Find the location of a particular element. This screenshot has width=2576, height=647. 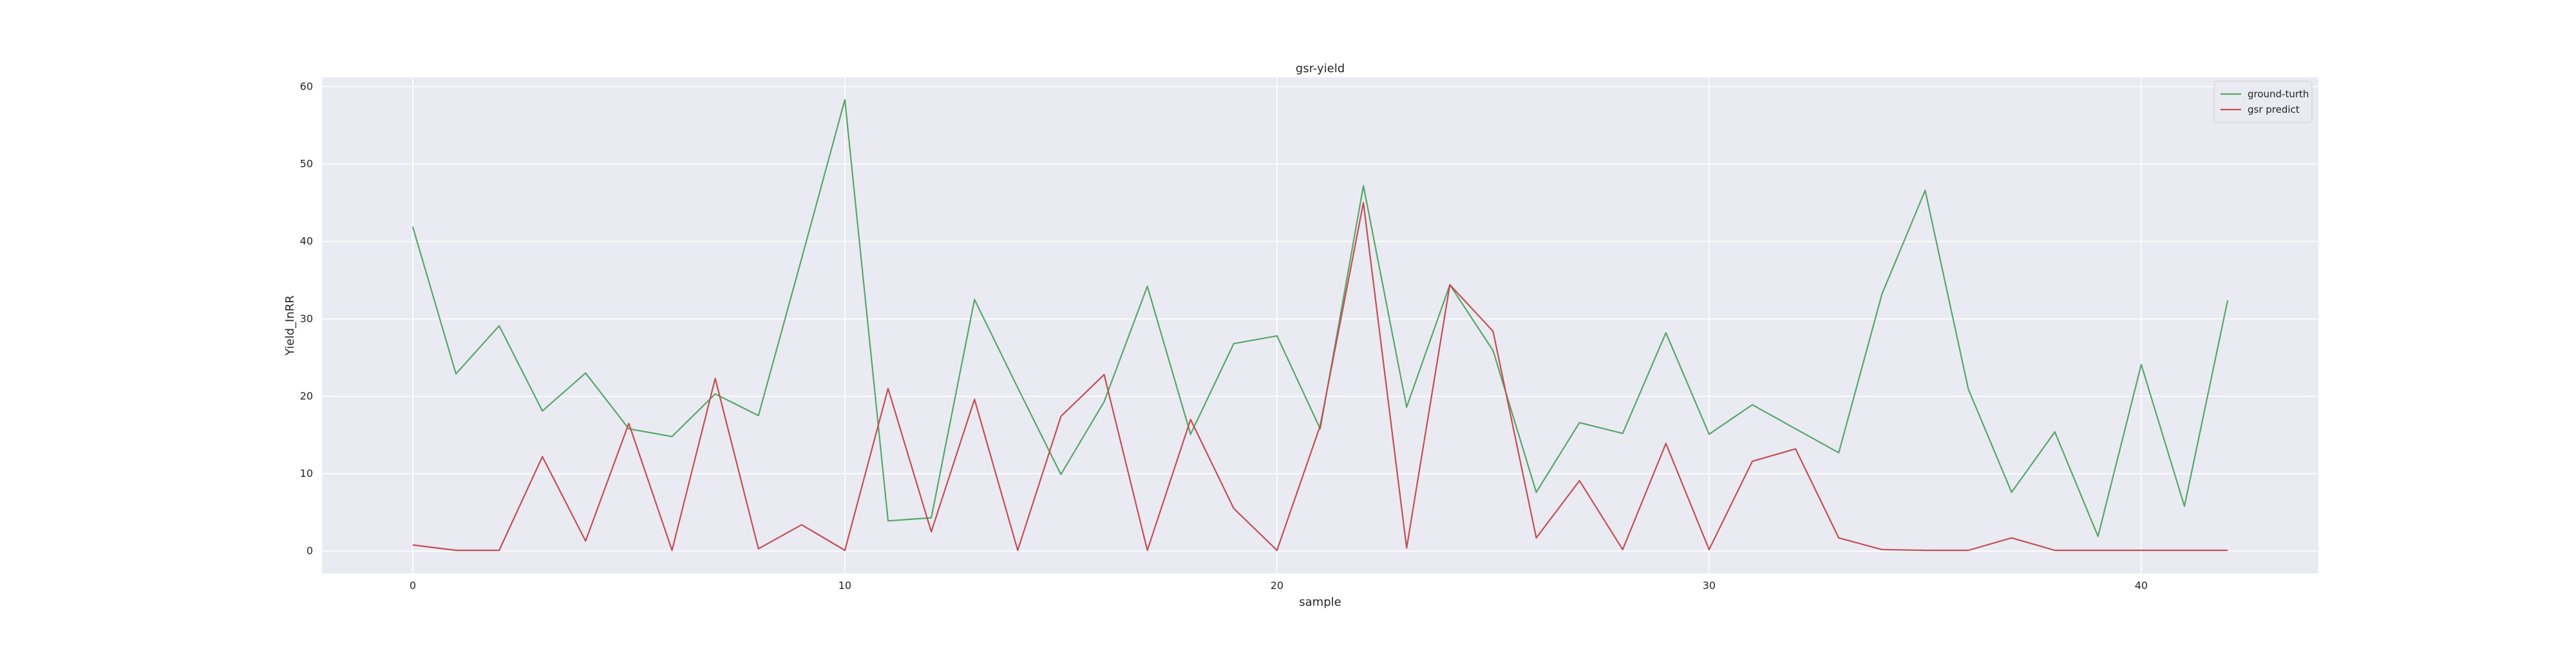

y-axis-label: Yield_InRR is located at coordinates (290, 325).